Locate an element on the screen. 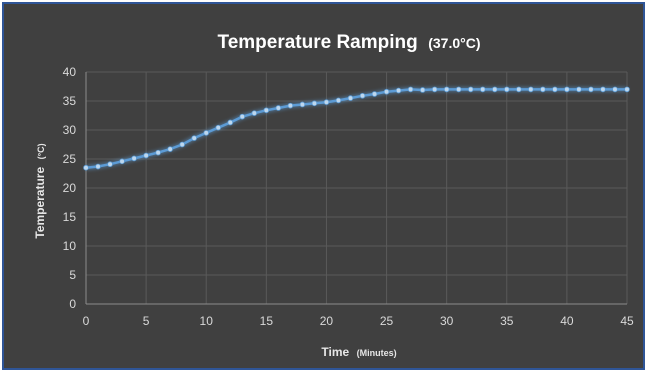 The image size is (649, 374). x-tick-label: 20 is located at coordinates (327, 321).